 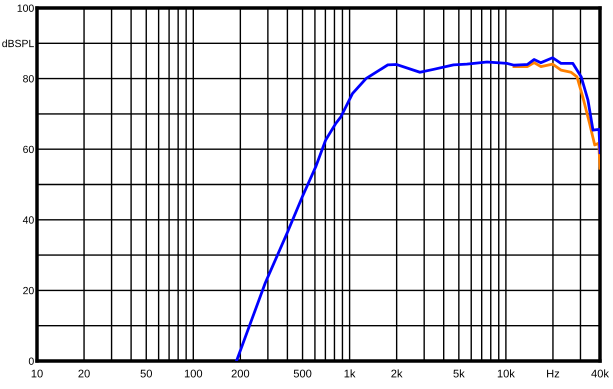 I want to click on x-tick-label: 50, so click(x=146, y=374).